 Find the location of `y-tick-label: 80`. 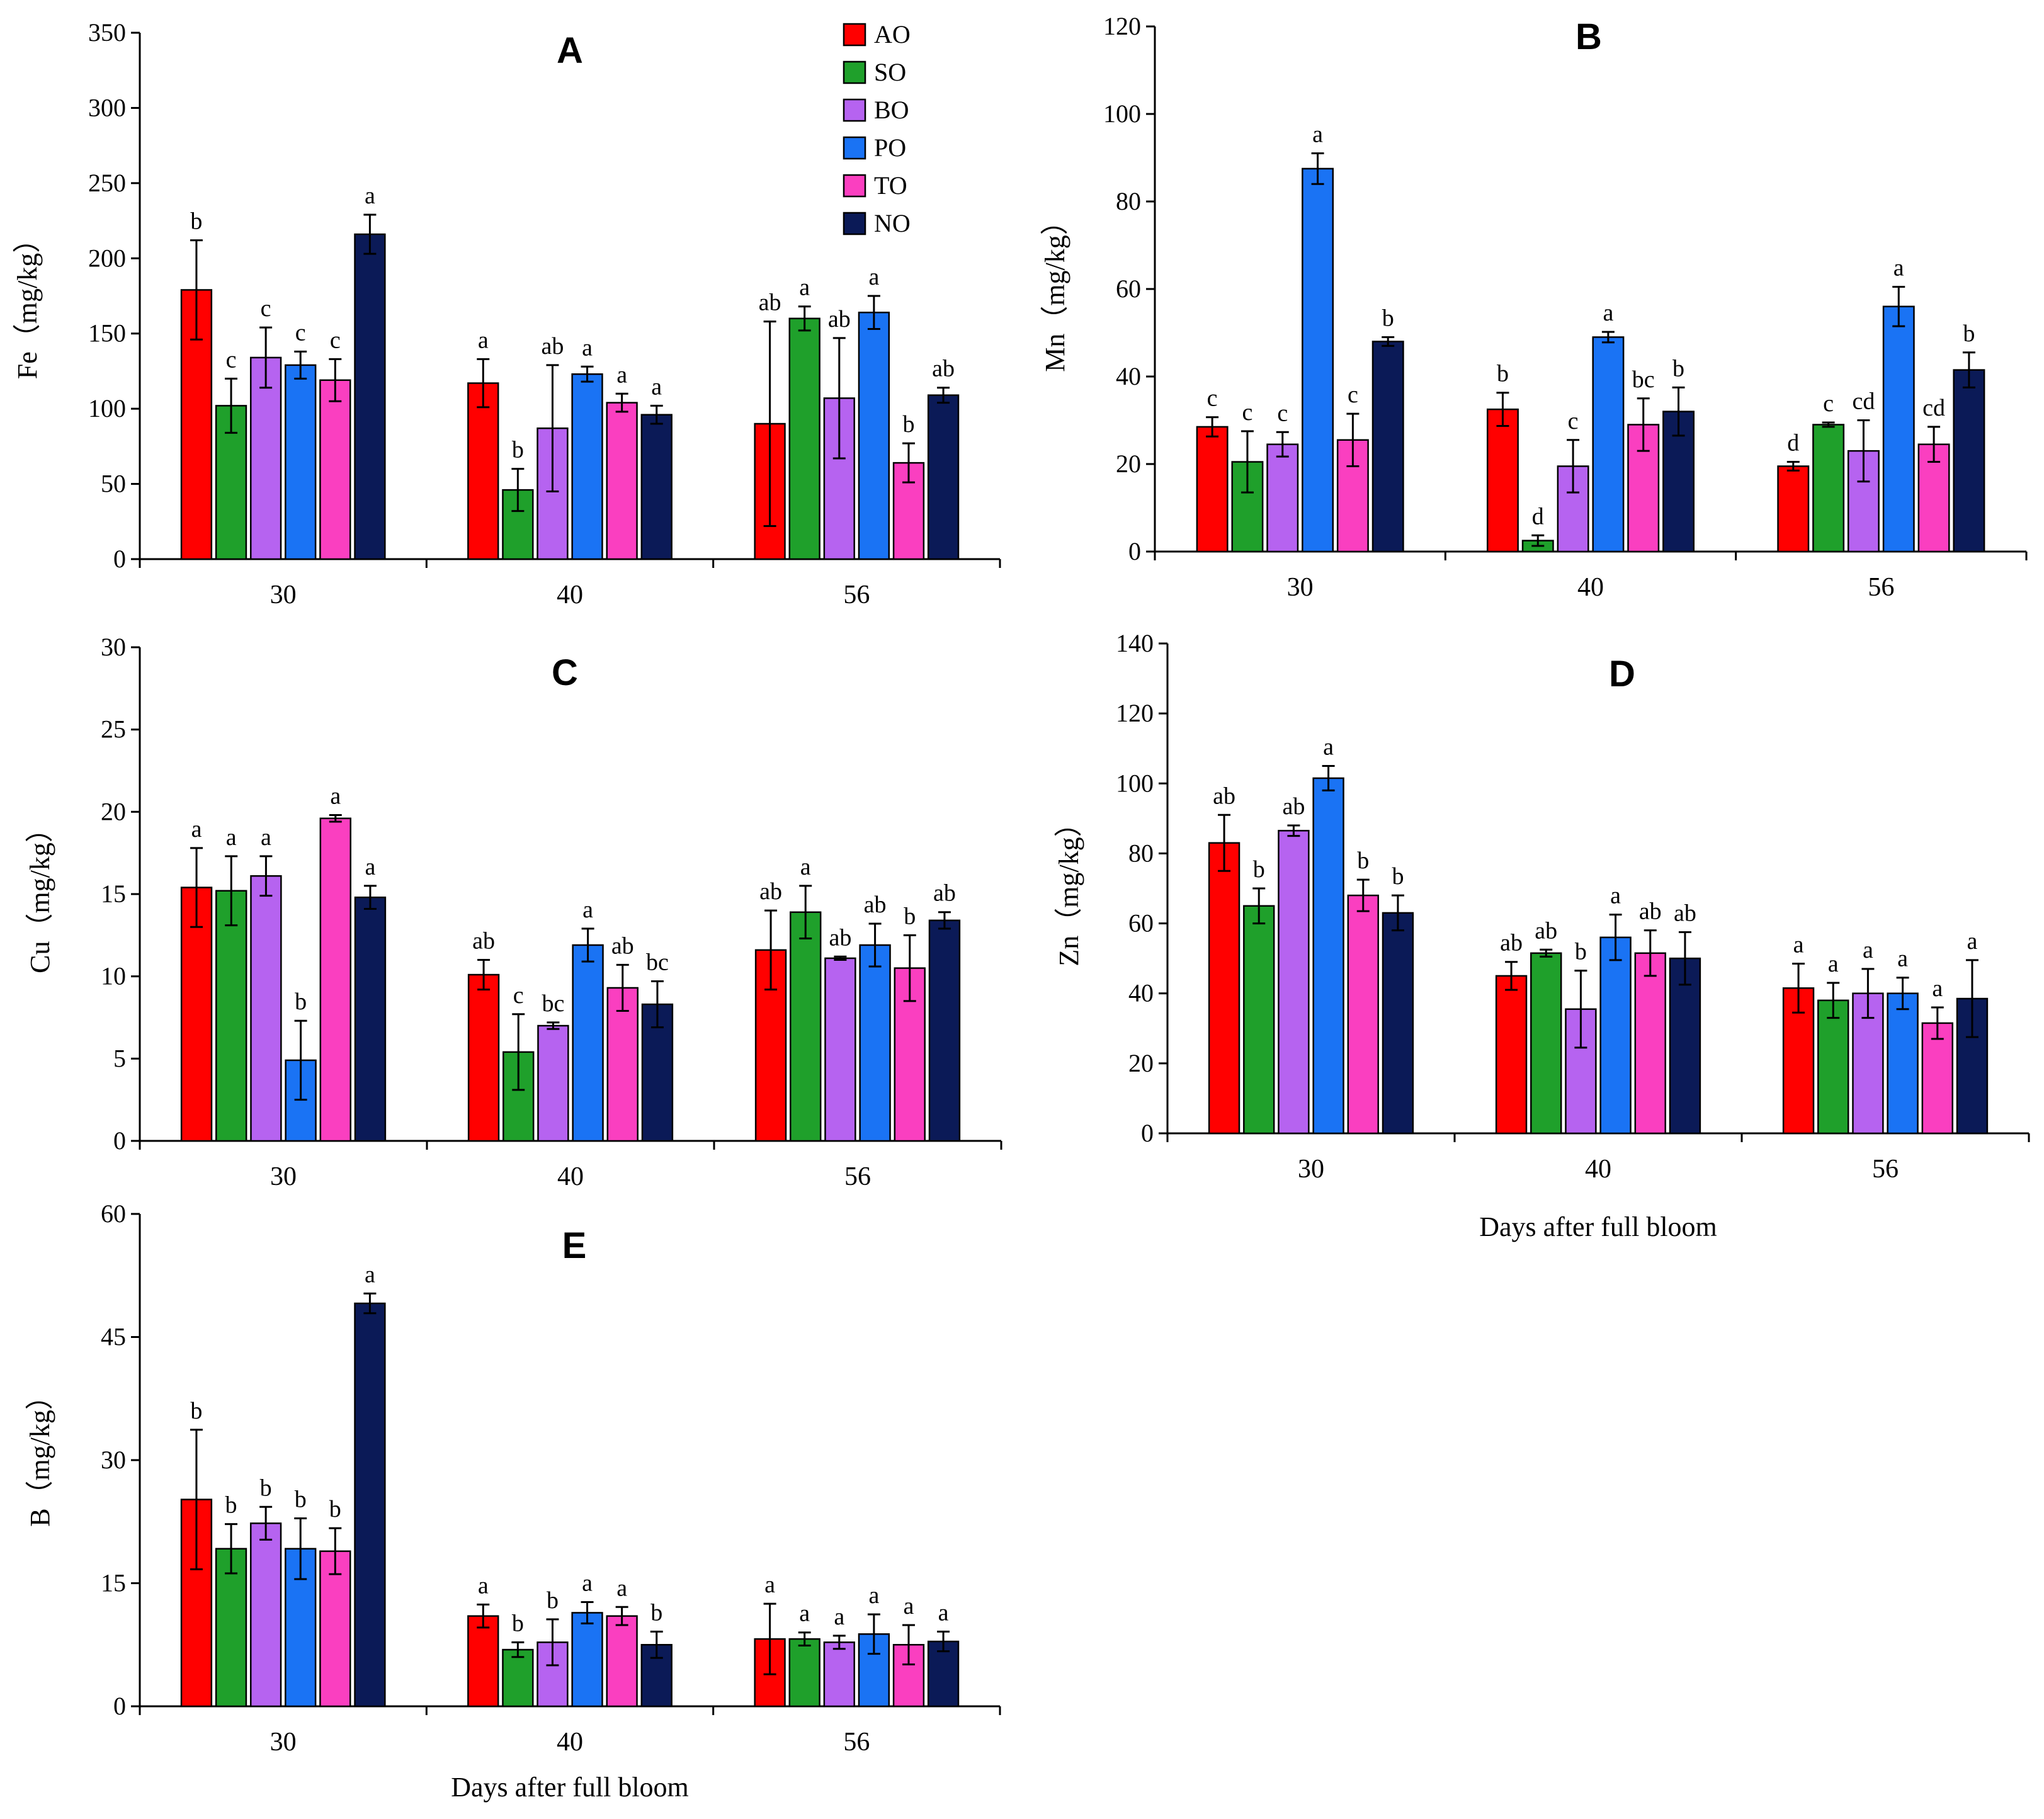

y-tick-label: 80 is located at coordinates (1141, 853).